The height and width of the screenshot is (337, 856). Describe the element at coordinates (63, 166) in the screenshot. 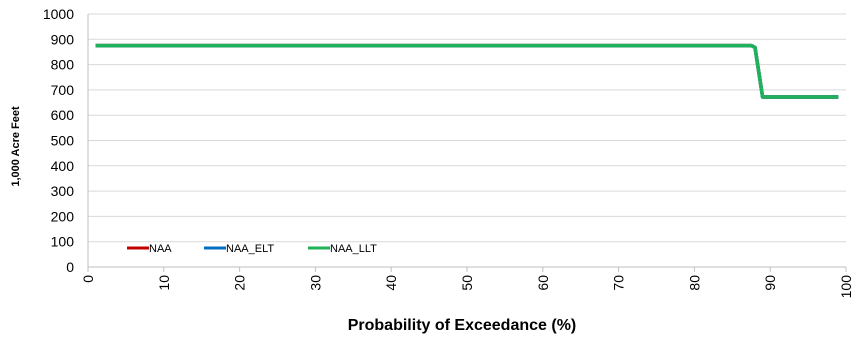

I see `y-tick-label: 400` at that location.